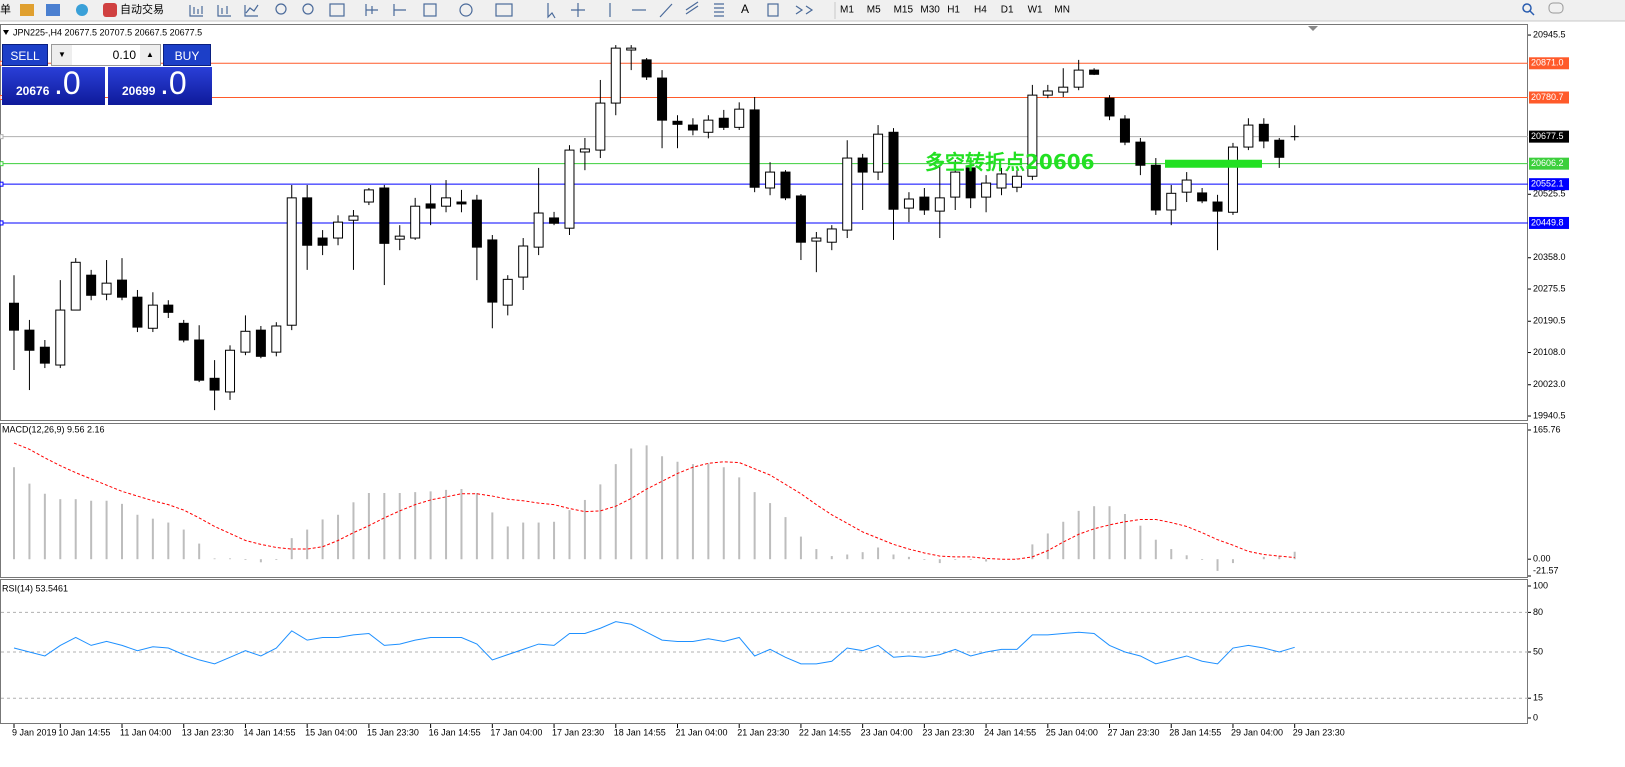  What do you see at coordinates (745, 9) in the screenshot?
I see `text-tool: A` at bounding box center [745, 9].